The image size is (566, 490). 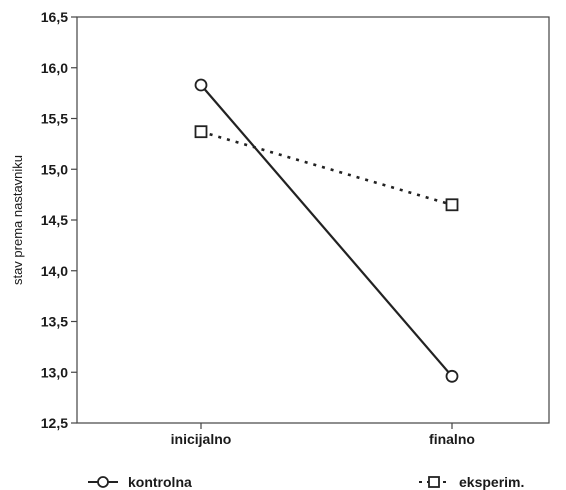 What do you see at coordinates (54, 68) in the screenshot?
I see `y-tick-label: 16,0` at bounding box center [54, 68].